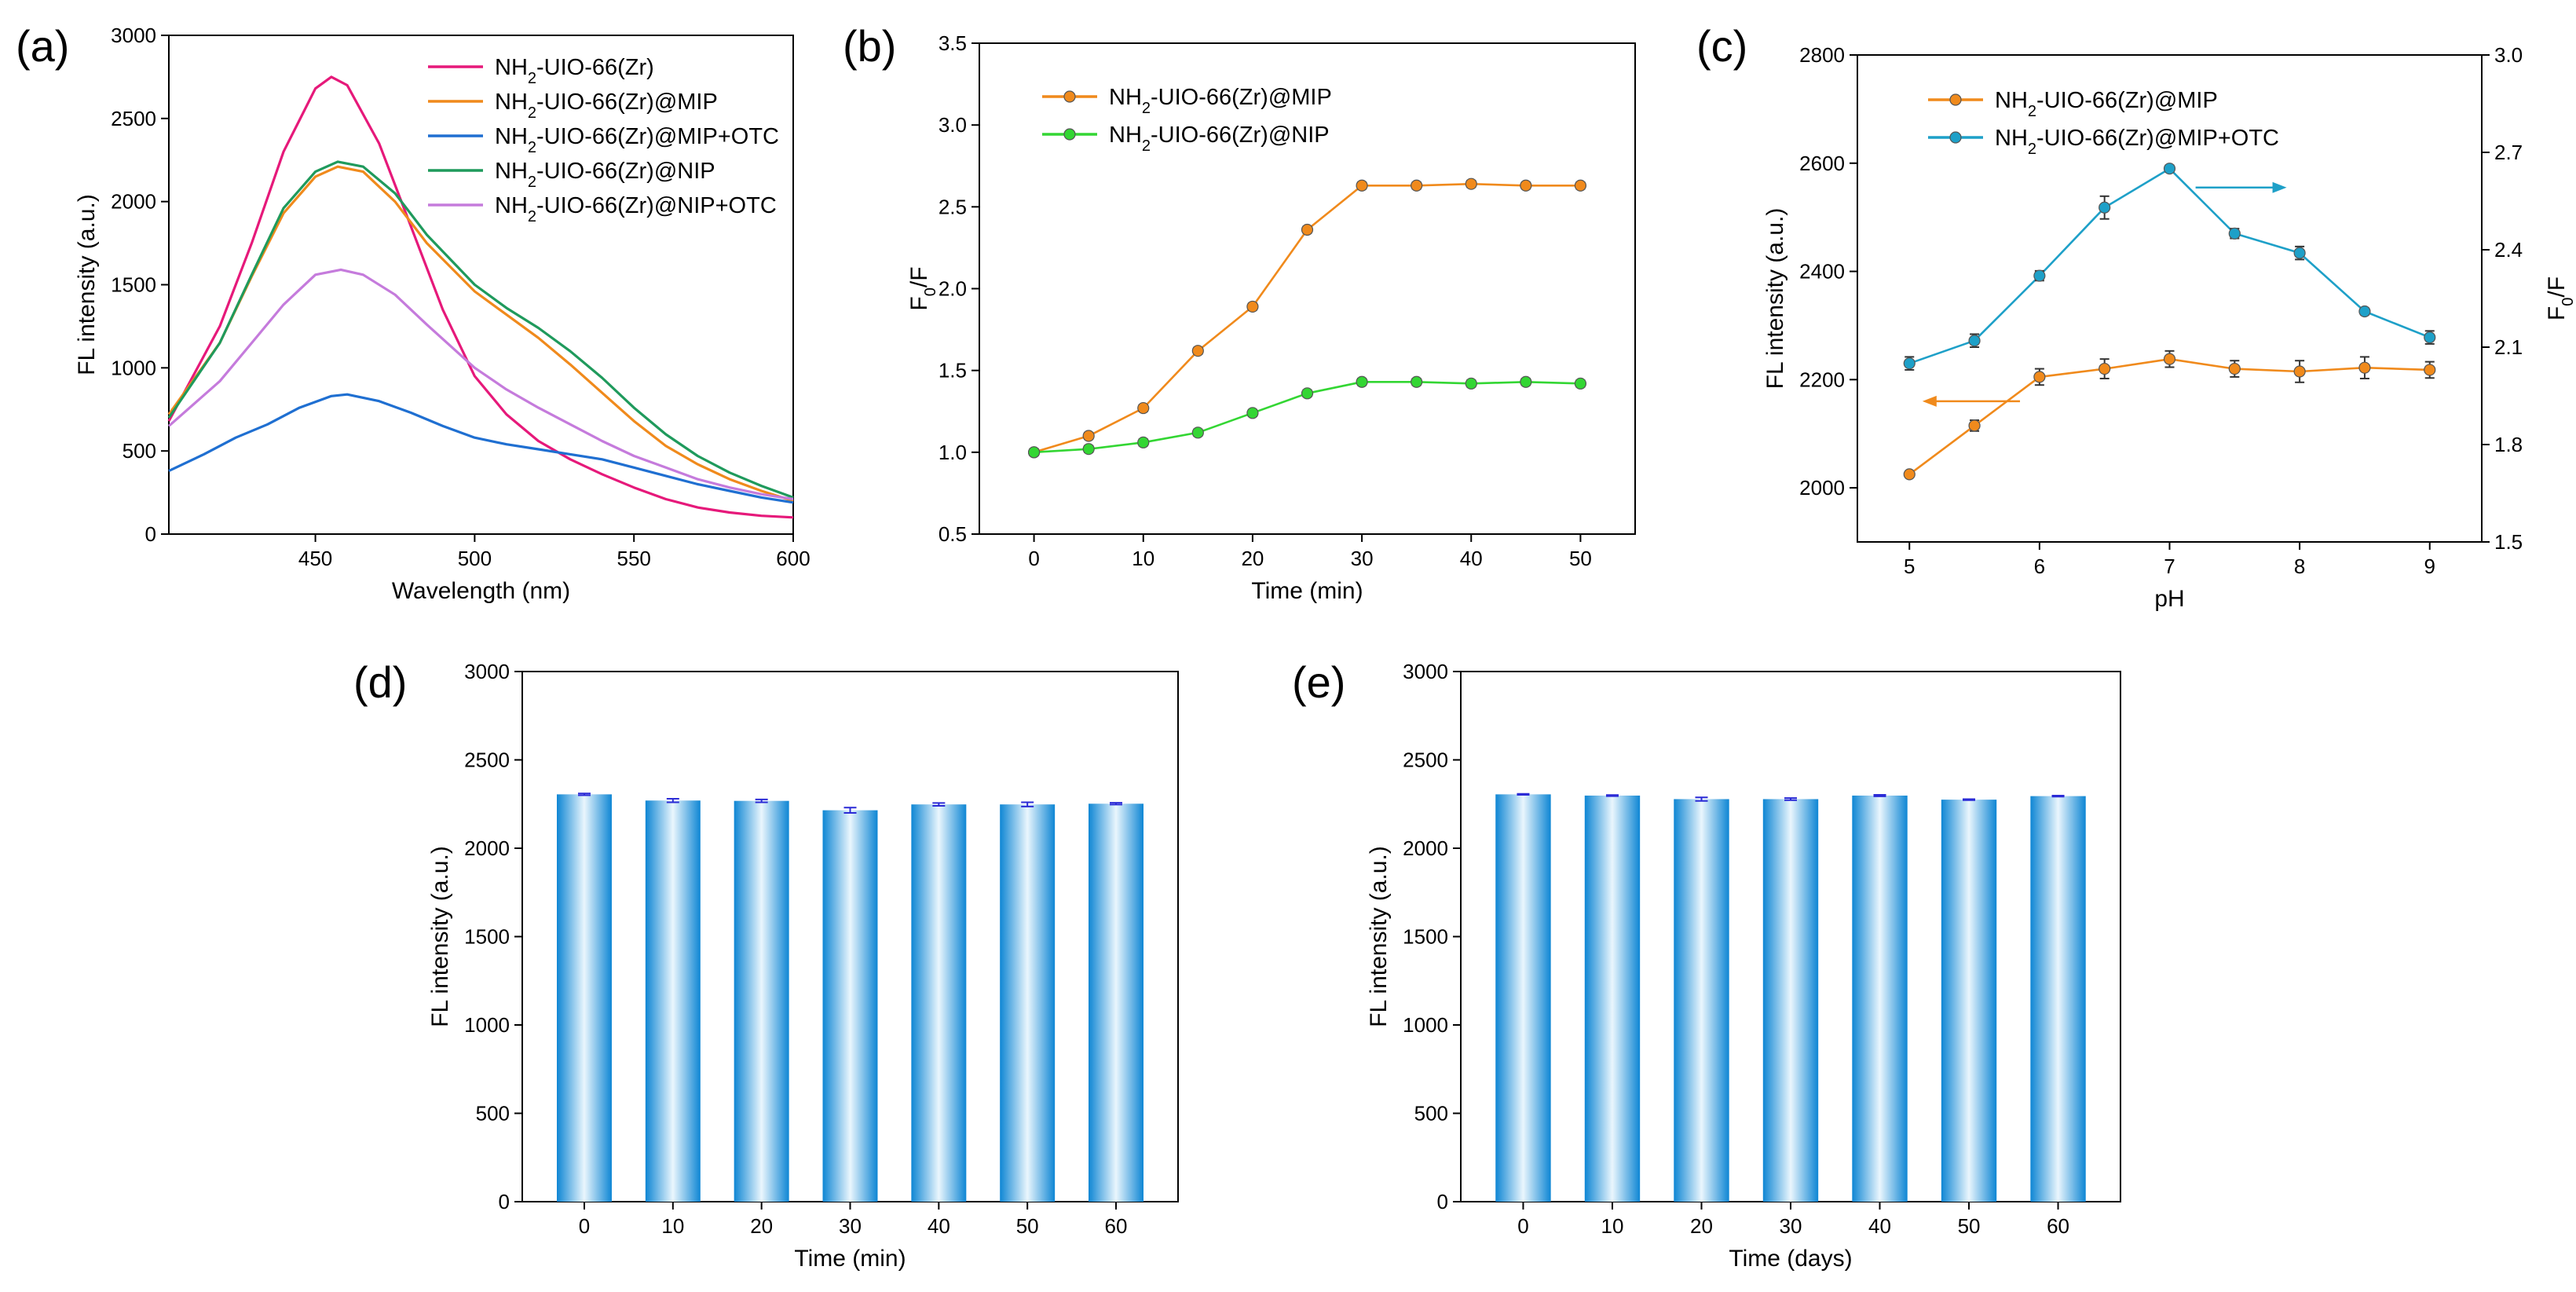 This screenshot has width=2576, height=1292. Describe the element at coordinates (672, 1226) in the screenshot. I see `x-tick-label-d: 10` at that location.